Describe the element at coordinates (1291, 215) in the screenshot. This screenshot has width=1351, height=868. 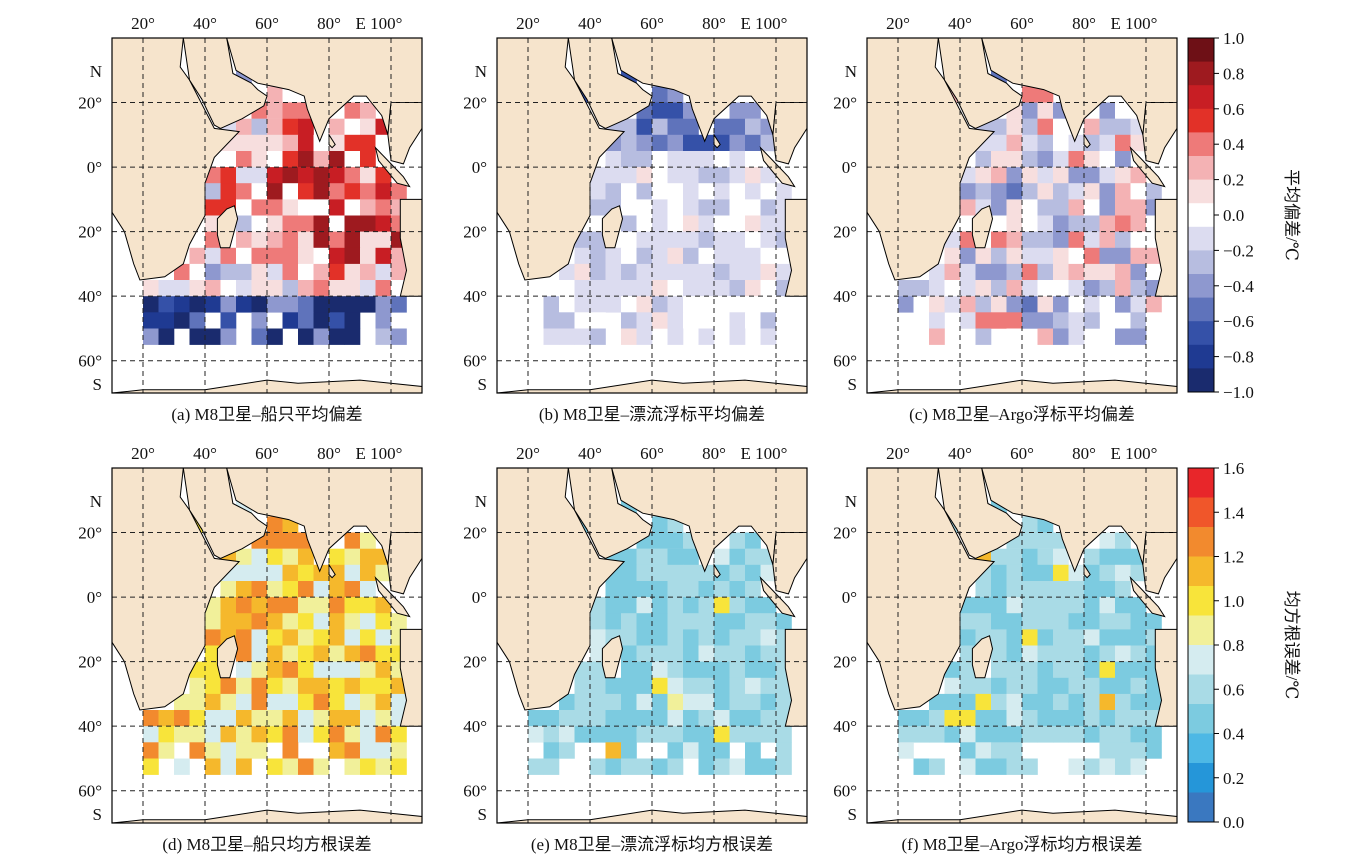
I see `colorbar-bias-label: 平均偏差/℃` at that location.